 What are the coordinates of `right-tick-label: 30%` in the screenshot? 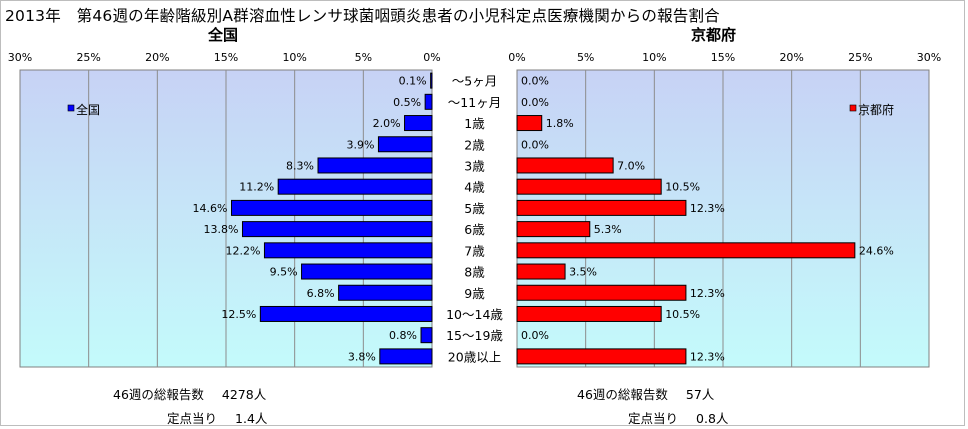 It's located at (929, 57).